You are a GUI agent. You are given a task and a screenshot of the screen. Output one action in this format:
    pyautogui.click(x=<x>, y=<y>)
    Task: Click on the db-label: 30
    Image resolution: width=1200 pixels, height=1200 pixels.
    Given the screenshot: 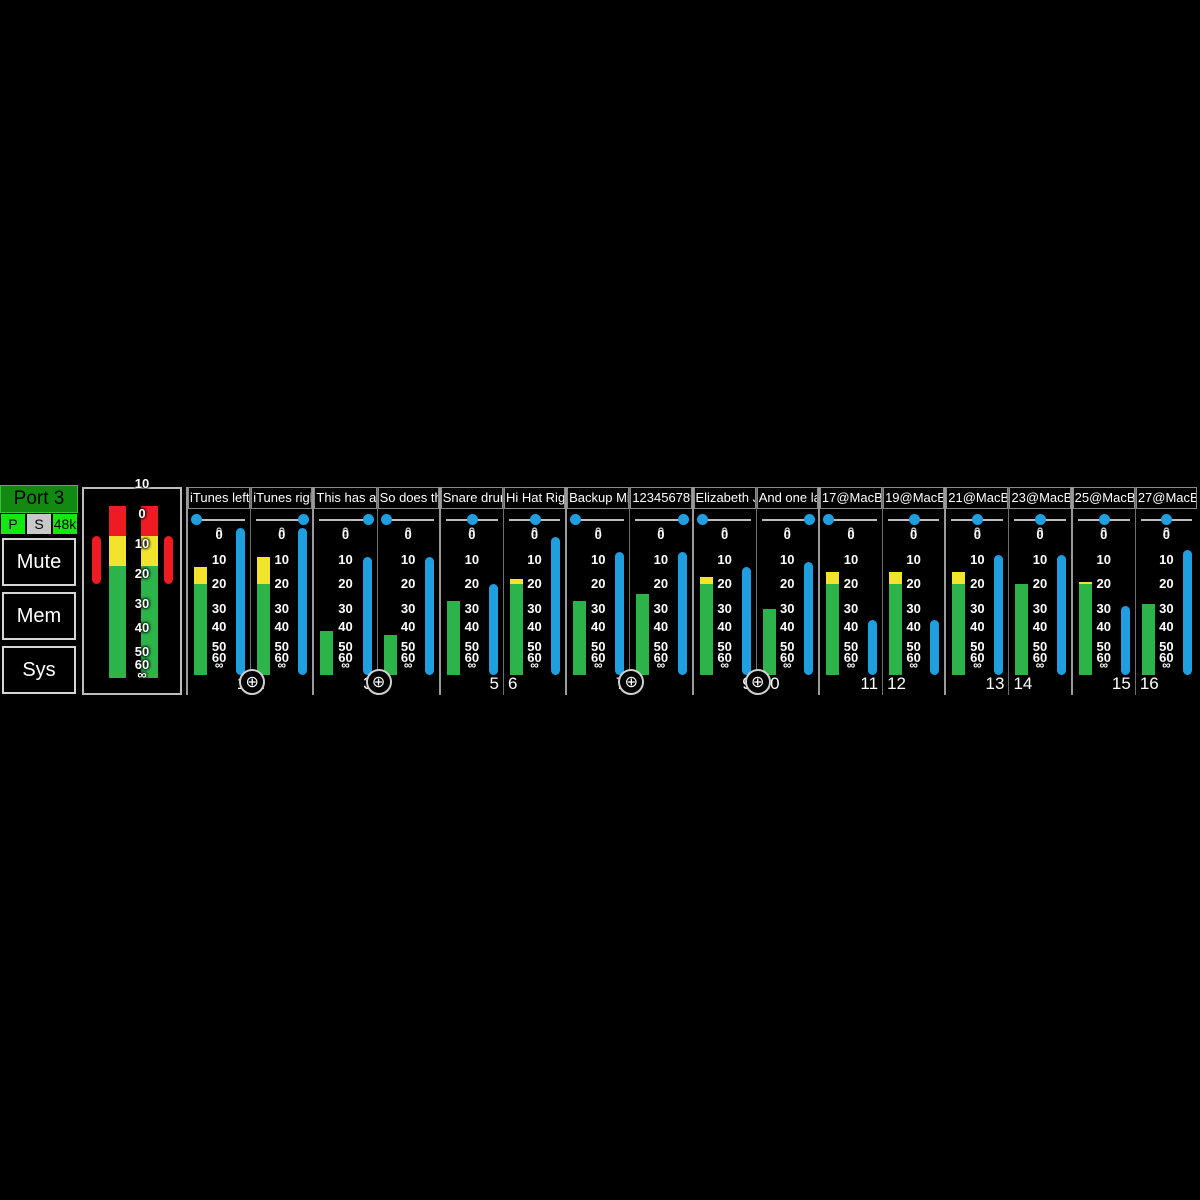 What is the action you would take?
    pyautogui.click(x=913, y=608)
    